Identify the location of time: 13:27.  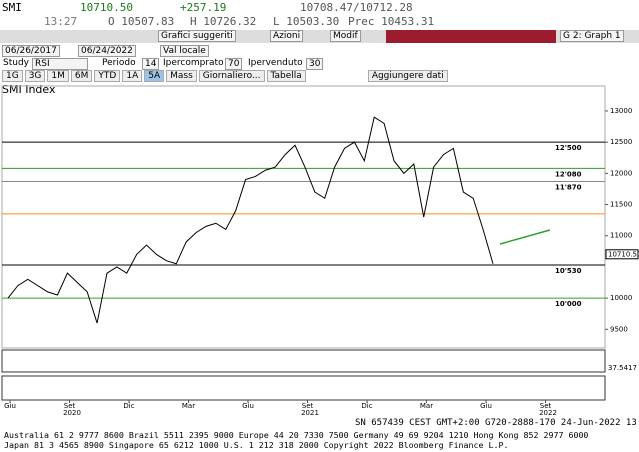
(61, 21).